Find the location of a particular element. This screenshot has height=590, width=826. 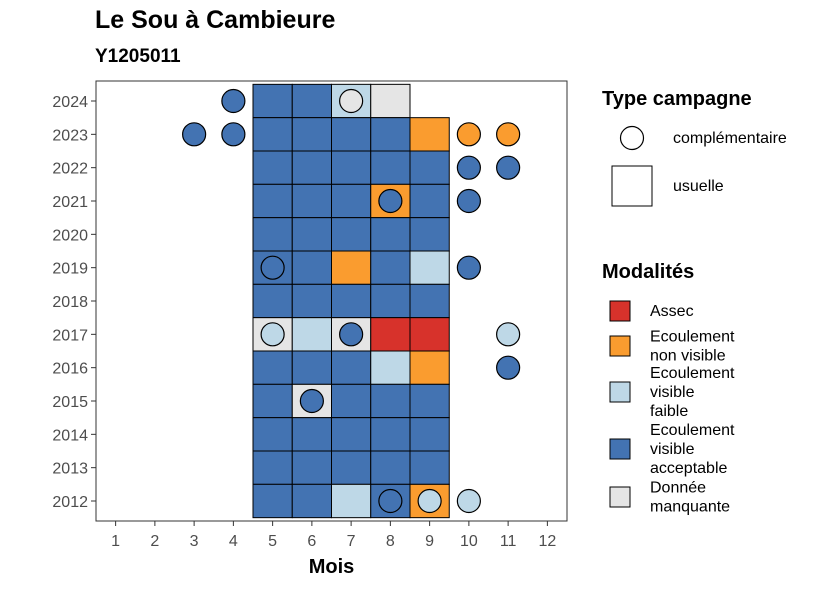

legend-modalite-label: Donnée manquante is located at coordinates (690, 498).